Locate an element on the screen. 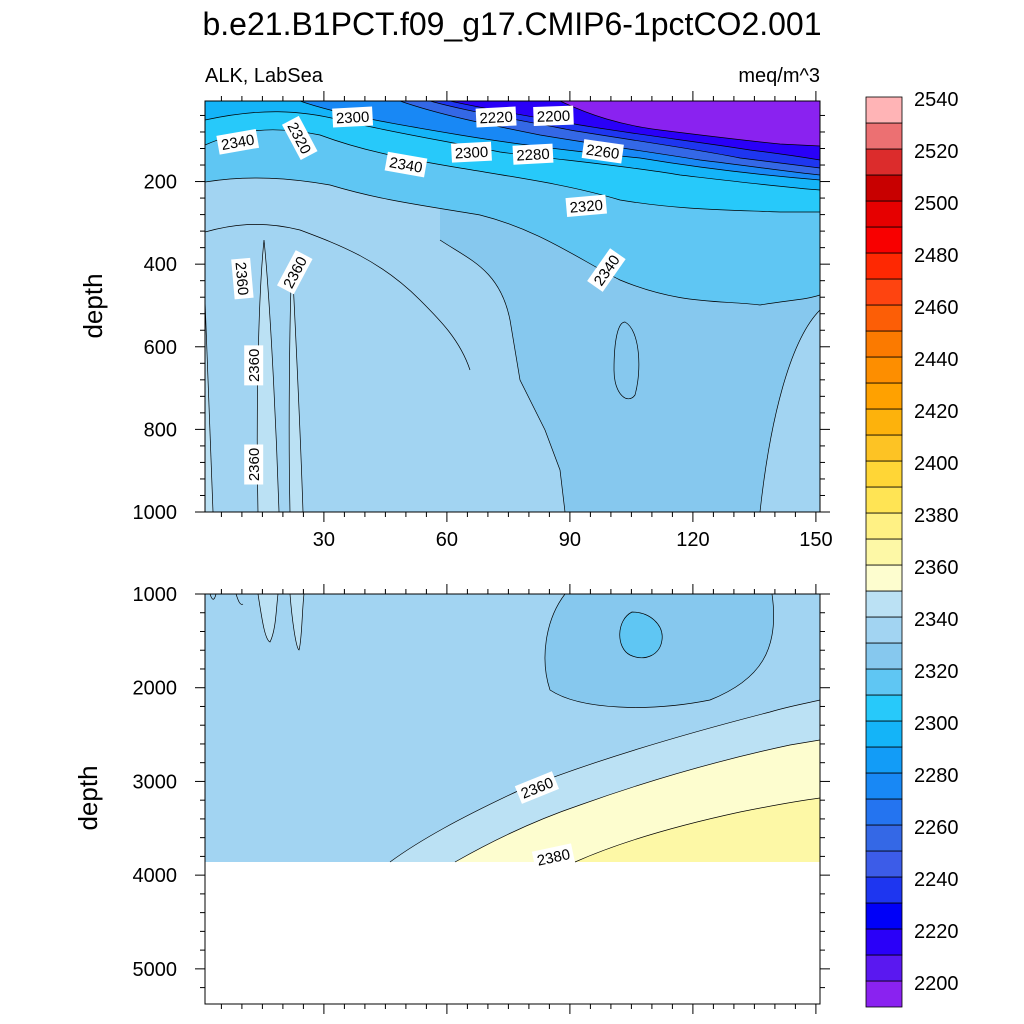  colorbar-label: 2300 is located at coordinates (936, 724).